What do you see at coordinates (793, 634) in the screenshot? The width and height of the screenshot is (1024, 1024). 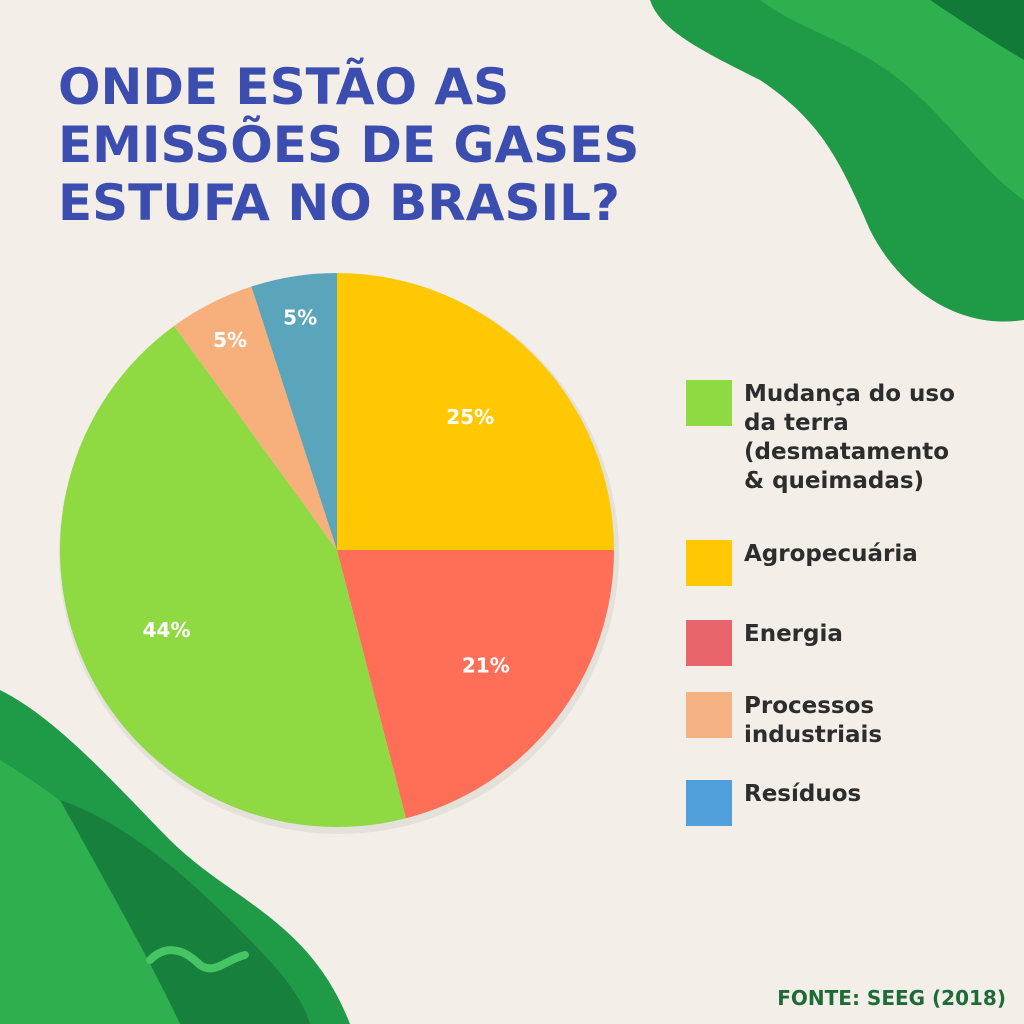 I see `legend-label: Energia` at bounding box center [793, 634].